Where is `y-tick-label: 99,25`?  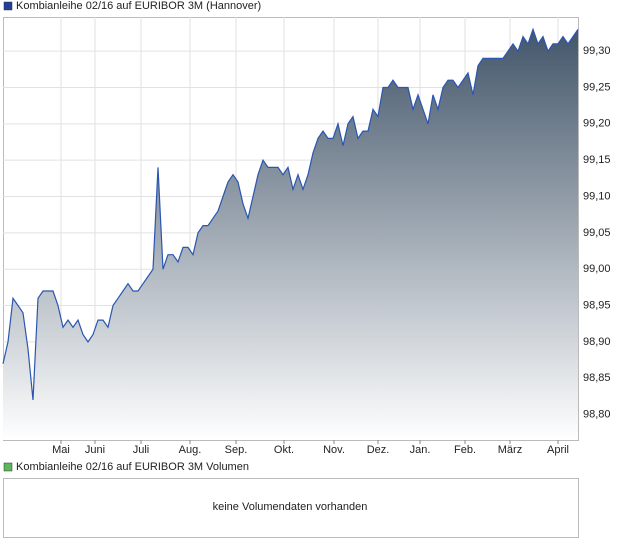
y-tick-label: 99,25 is located at coordinates (597, 87).